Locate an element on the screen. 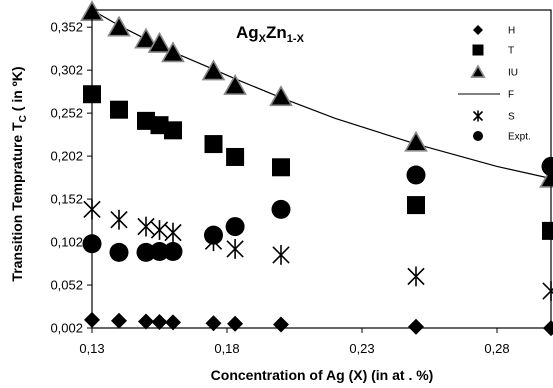  text-part: 1-X is located at coordinates (296, 39).